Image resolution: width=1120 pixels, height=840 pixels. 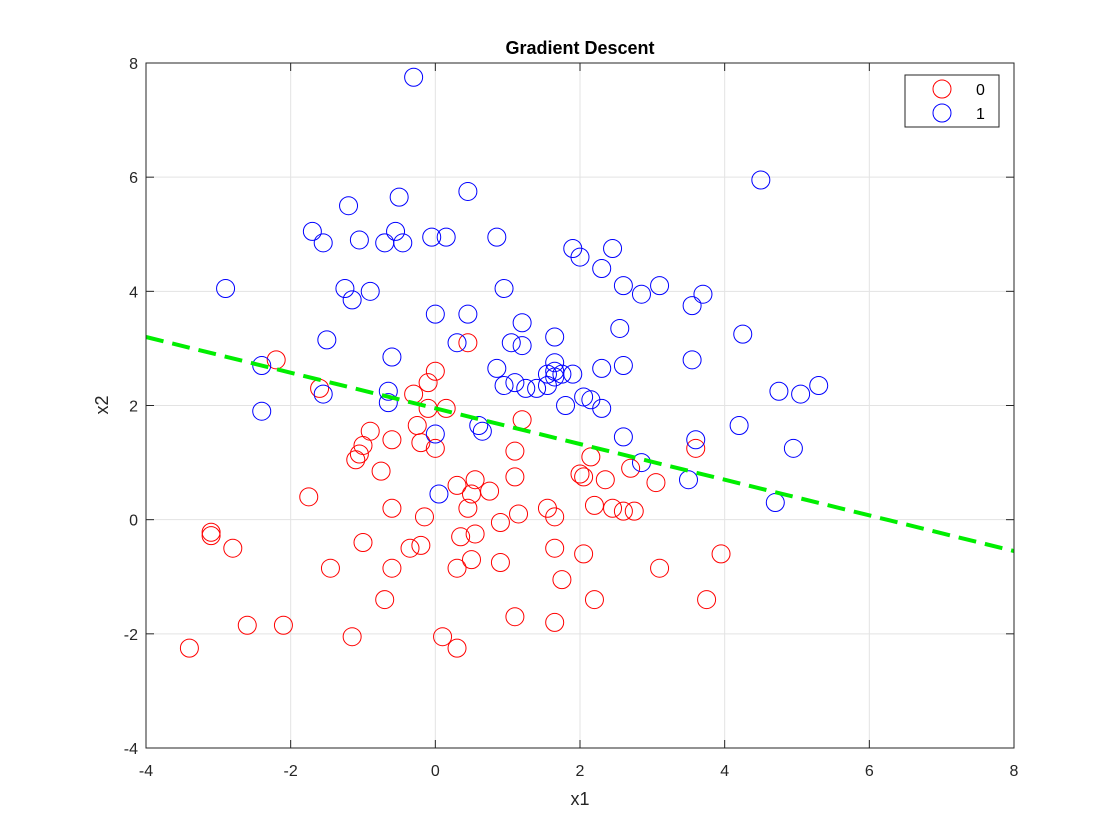 I want to click on x-tick-label: 6, so click(x=869, y=771).